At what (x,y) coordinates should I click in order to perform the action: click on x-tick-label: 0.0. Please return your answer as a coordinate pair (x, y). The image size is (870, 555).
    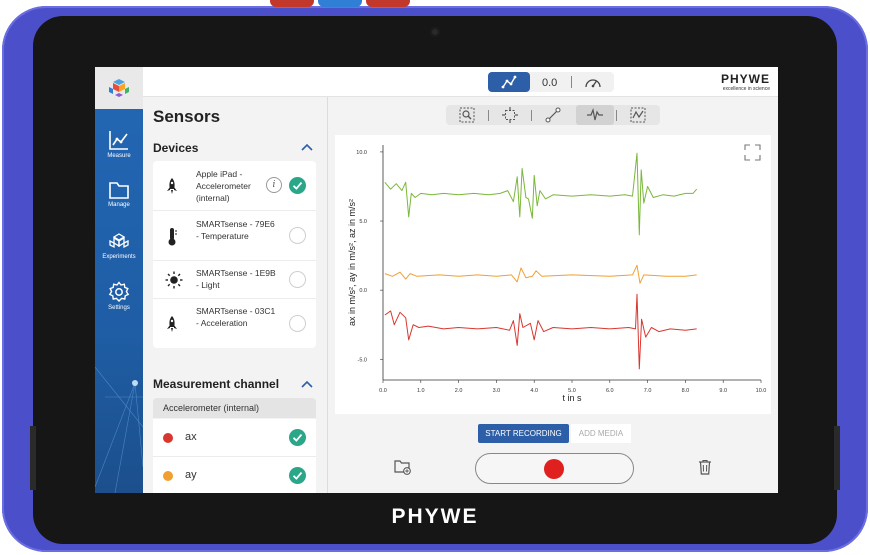
    Looking at the image, I should click on (383, 391).